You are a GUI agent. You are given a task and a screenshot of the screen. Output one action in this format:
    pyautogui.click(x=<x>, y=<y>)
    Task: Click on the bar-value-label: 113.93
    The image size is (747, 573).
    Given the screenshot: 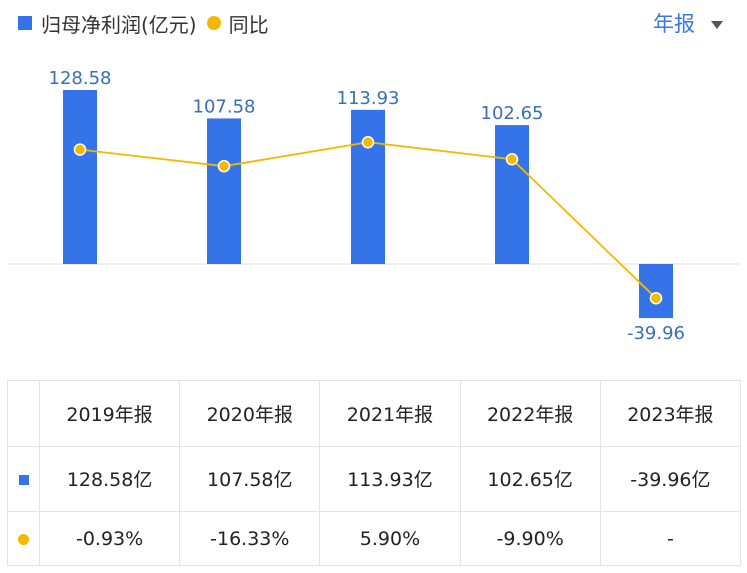 What is the action you would take?
    pyautogui.click(x=368, y=98)
    